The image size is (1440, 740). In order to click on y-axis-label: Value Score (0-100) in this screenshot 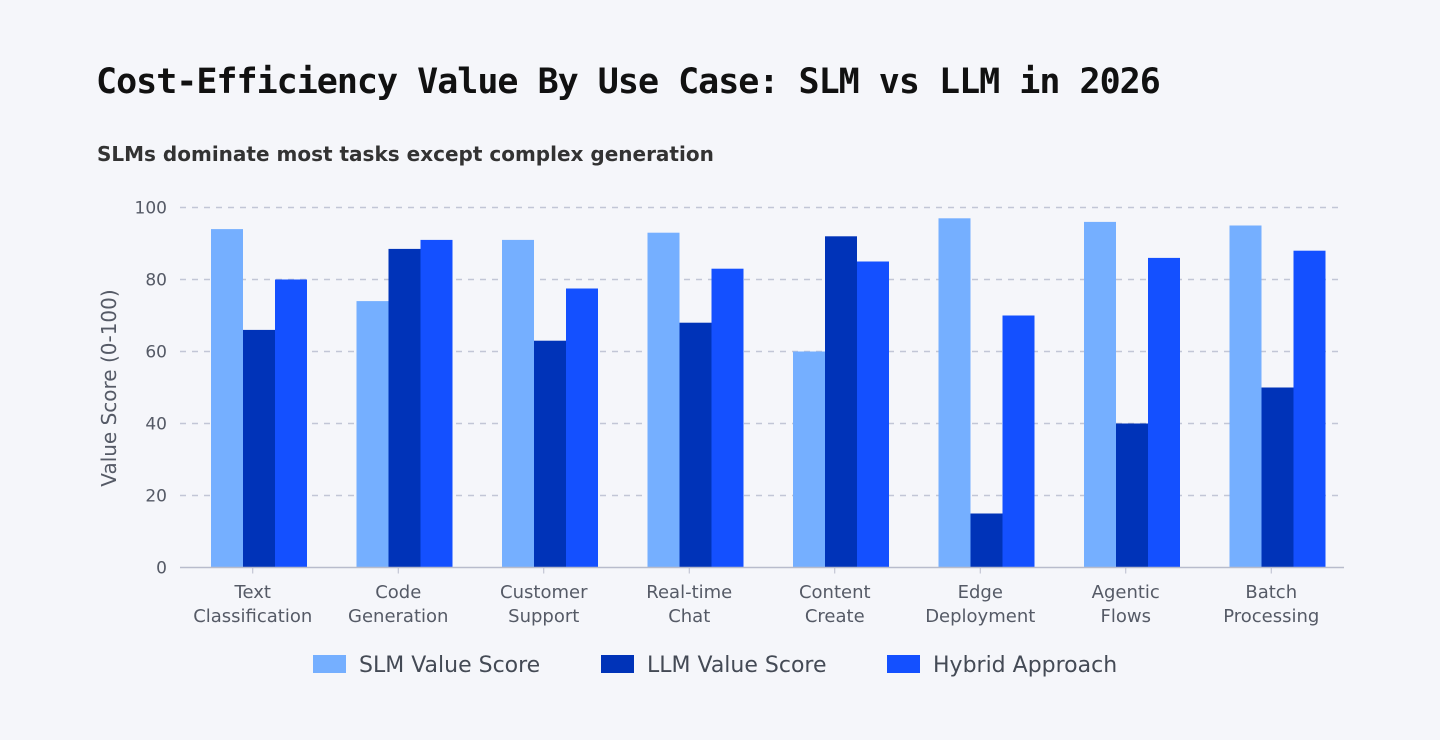, I will do `click(109, 387)`.